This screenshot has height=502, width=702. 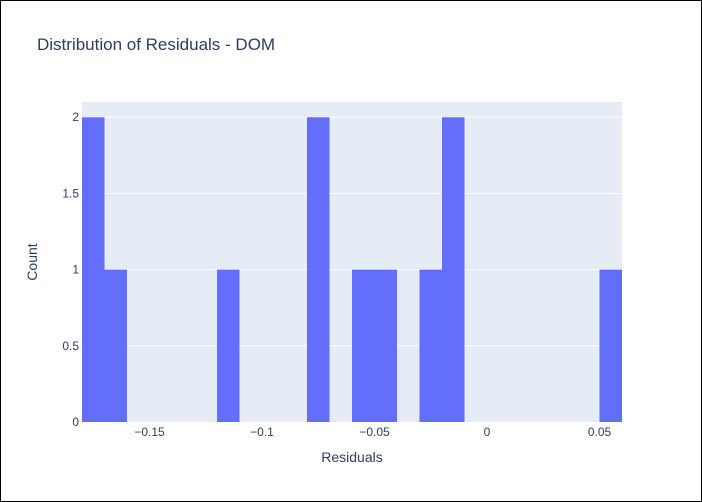 What do you see at coordinates (262, 432) in the screenshot?
I see `x-tick-label: −0.1` at bounding box center [262, 432].